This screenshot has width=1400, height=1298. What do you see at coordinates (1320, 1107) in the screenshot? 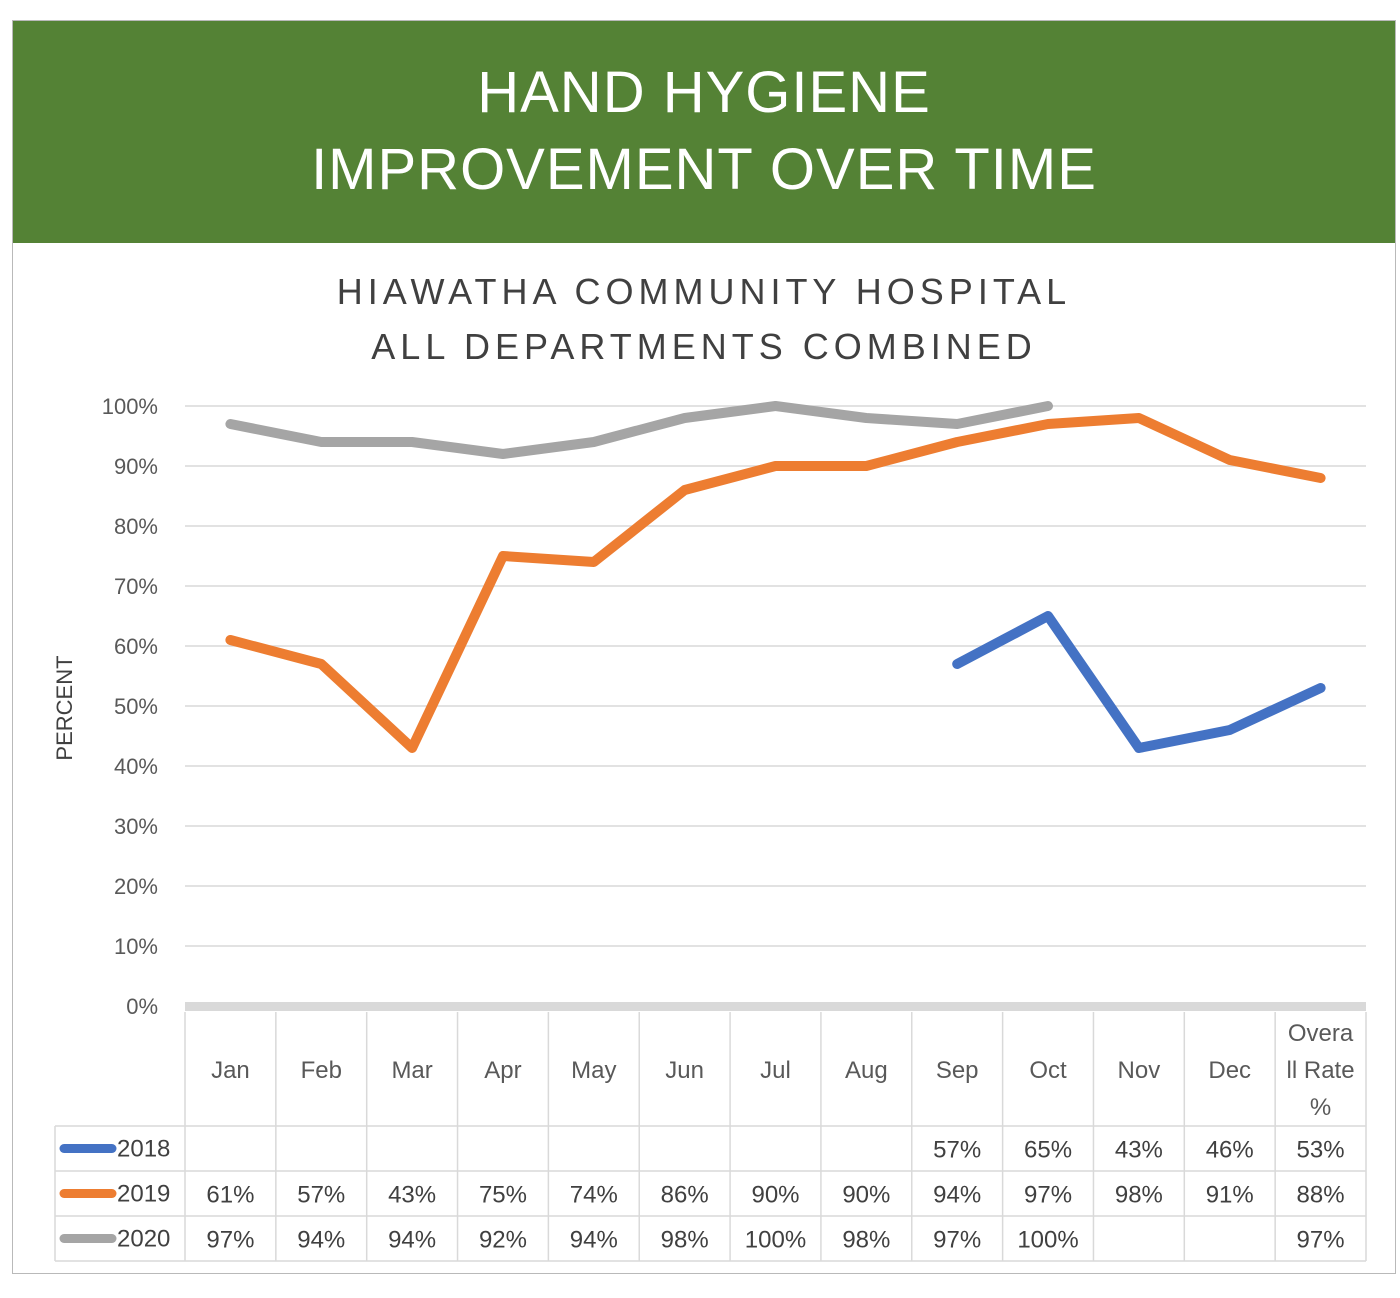
I see `x-tick-label: %` at bounding box center [1320, 1107].